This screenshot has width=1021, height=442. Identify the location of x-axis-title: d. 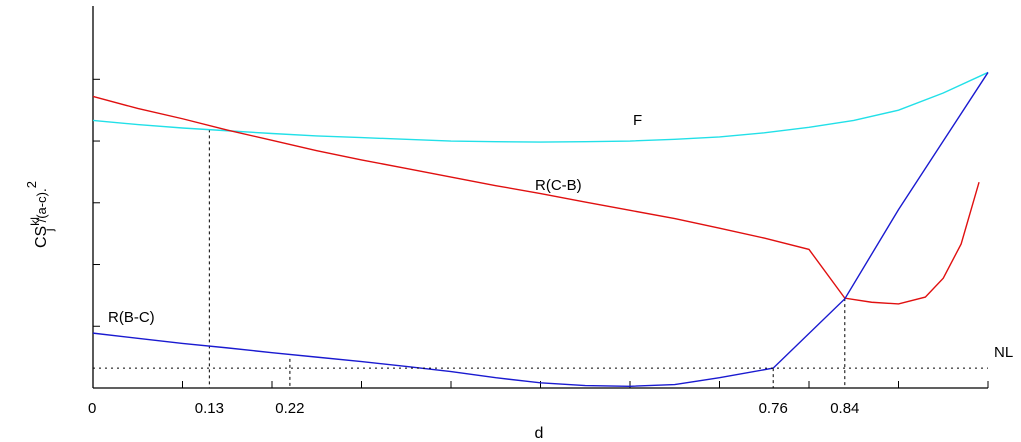
(539, 433).